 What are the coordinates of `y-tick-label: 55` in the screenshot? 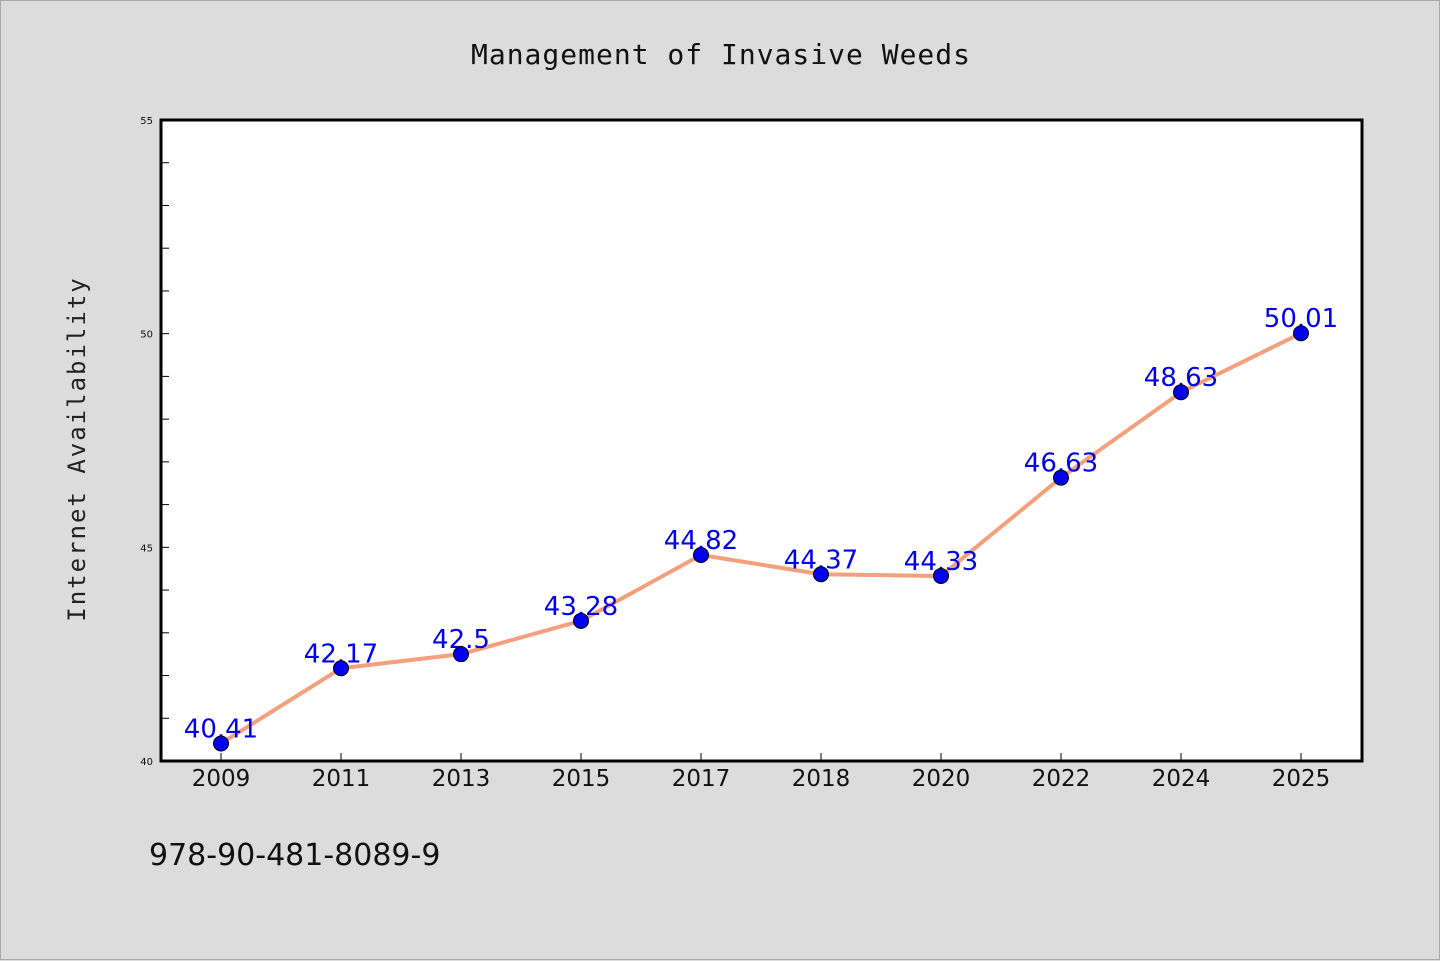 It's located at (146, 121).